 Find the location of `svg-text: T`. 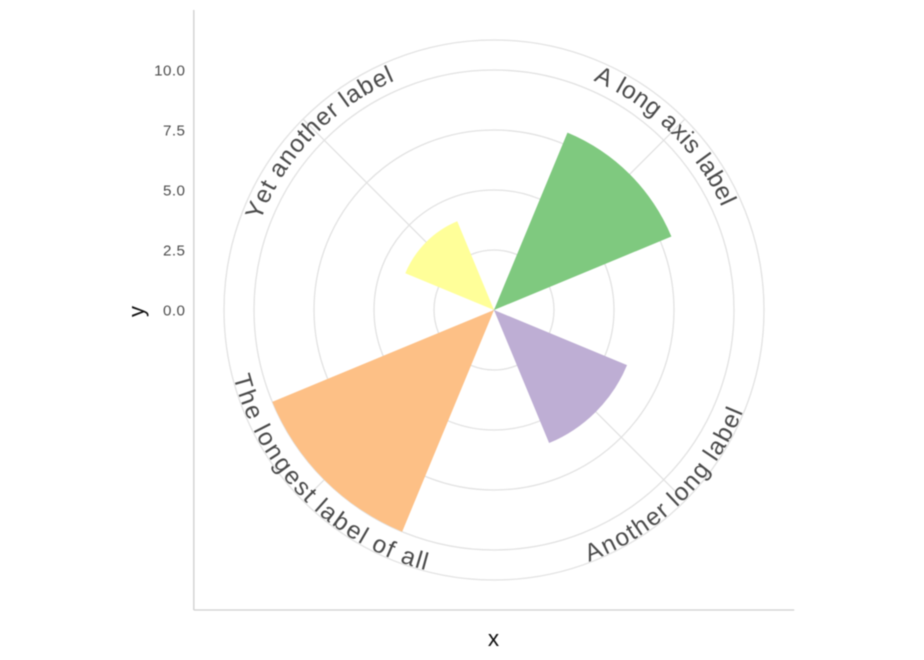

svg-text: T is located at coordinates (243, 382).